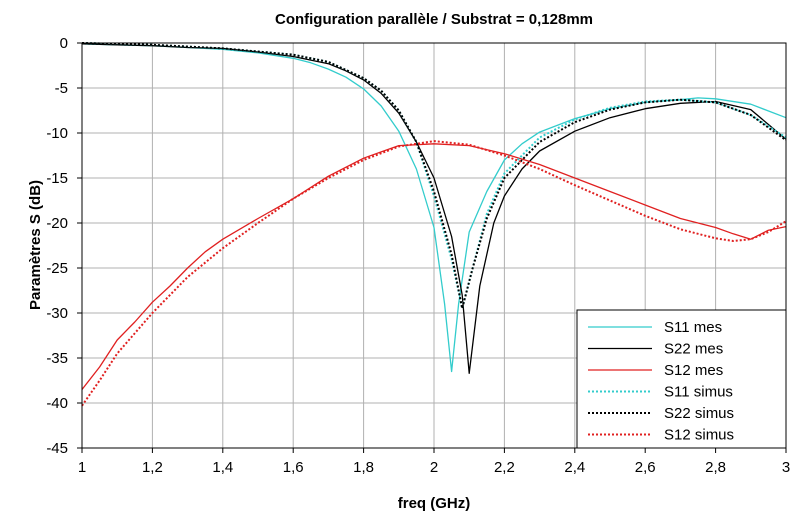  Describe the element at coordinates (57, 448) in the screenshot. I see `y-tick-label: -45` at that location.